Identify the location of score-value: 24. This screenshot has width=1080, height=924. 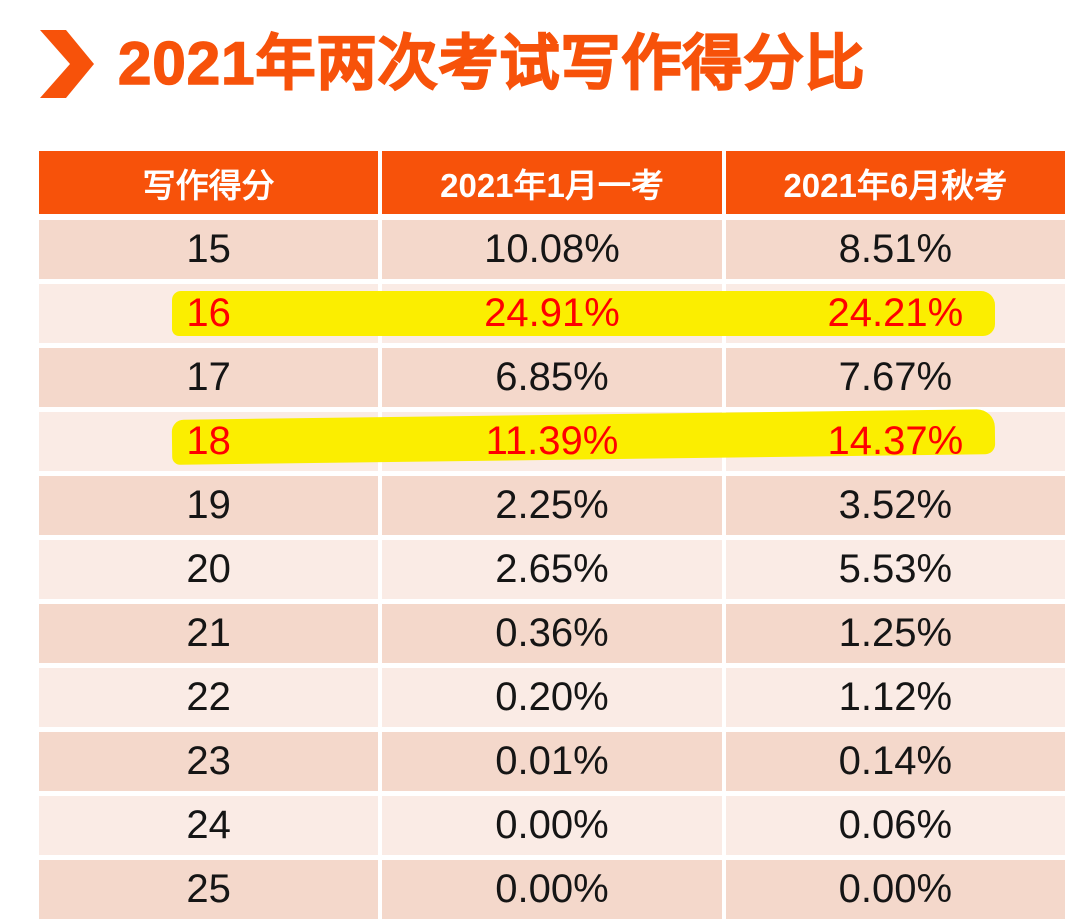
(208, 825).